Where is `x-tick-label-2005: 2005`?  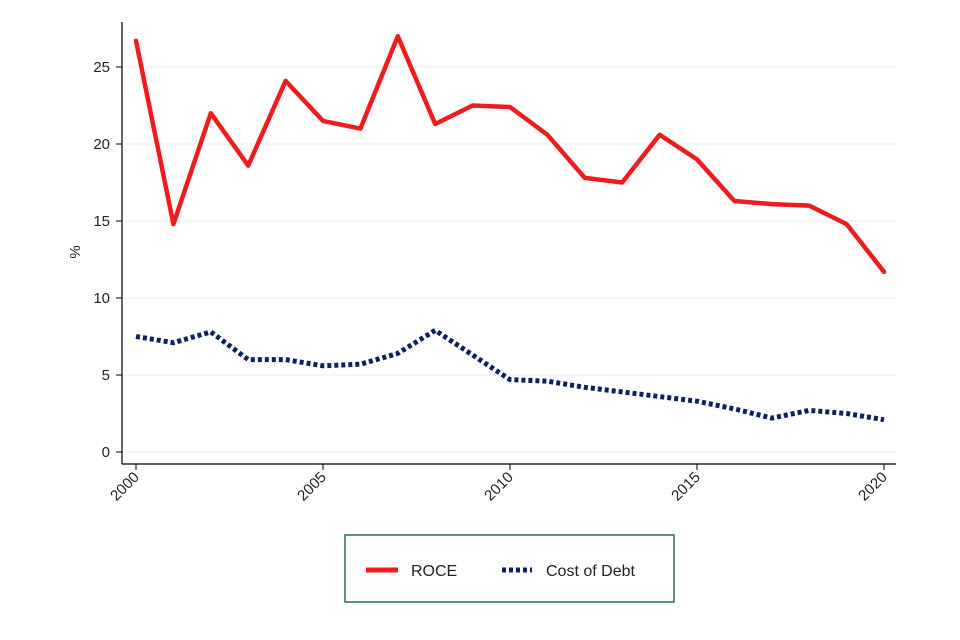
x-tick-label-2005: 2005 is located at coordinates (312, 487).